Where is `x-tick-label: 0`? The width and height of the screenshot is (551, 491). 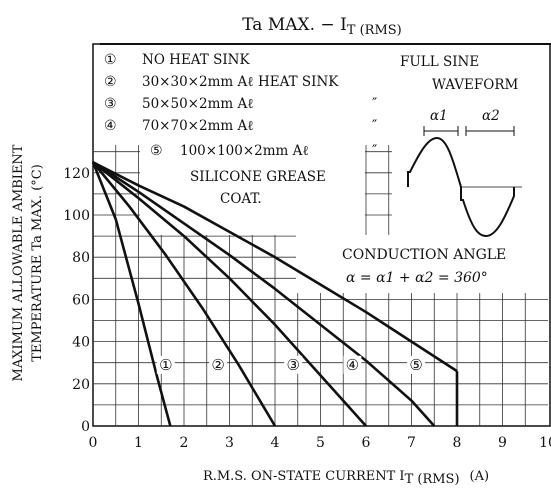
x-tick-label: 0 is located at coordinates (93, 443).